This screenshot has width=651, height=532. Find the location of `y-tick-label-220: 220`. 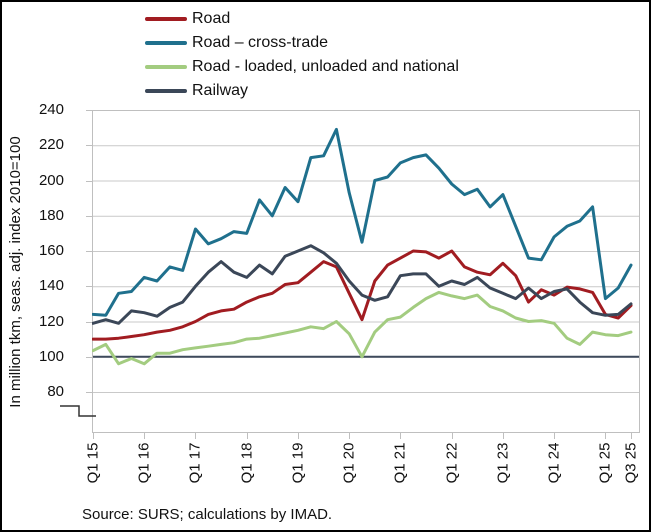

y-tick-label-220: 220 is located at coordinates (51, 145).